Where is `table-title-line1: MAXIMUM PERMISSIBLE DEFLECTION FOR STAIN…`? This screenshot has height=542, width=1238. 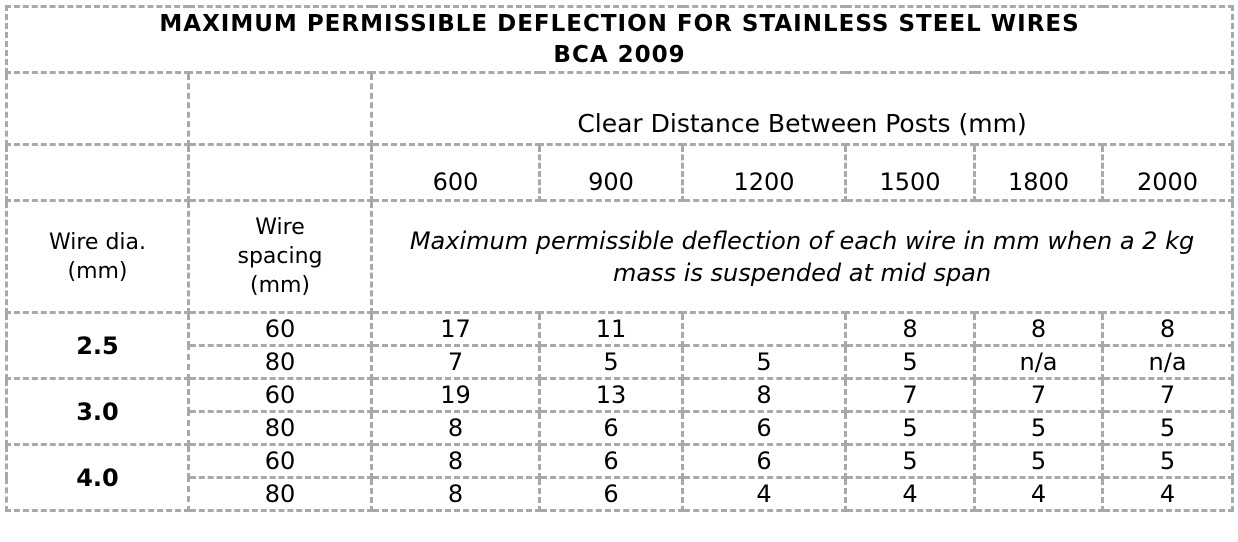 table-title-line1: MAXIMUM PERMISSIBLE DEFLECTION FOR STAIN… is located at coordinates (619, 23).